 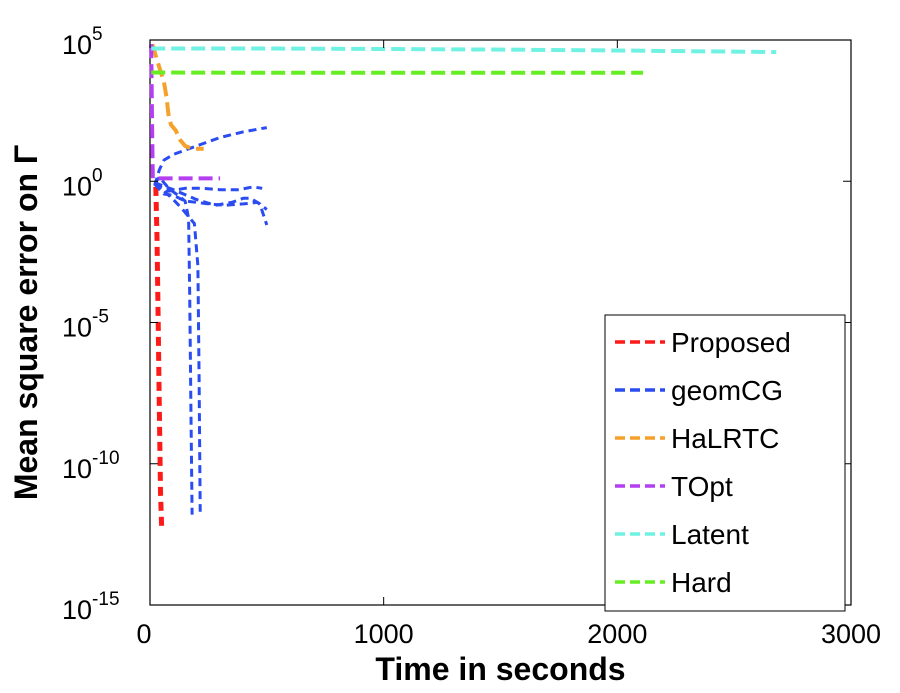 I want to click on y-axis-label: Mean square error on Γ, so click(x=26, y=322).